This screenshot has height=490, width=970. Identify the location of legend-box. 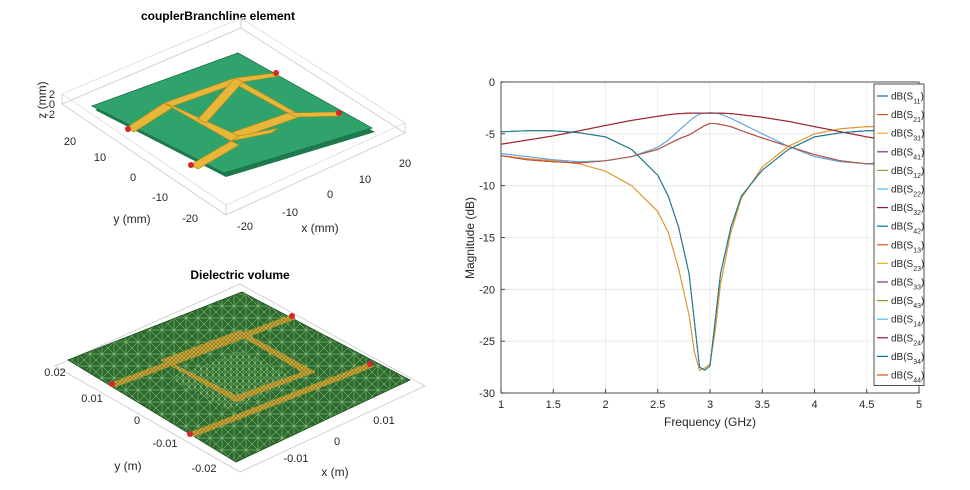
(899, 235).